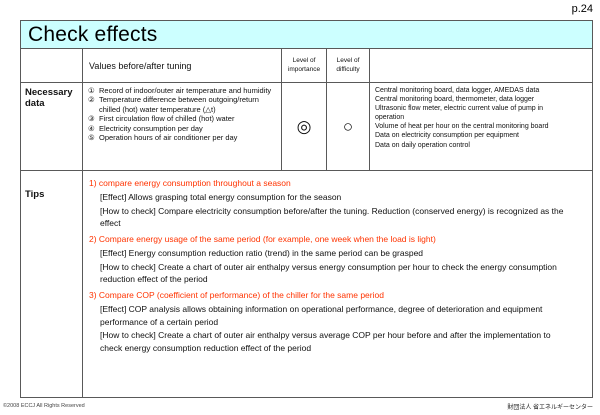 The image size is (600, 415). What do you see at coordinates (93, 34) in the screenshot?
I see `page-title: Check effects` at bounding box center [93, 34].